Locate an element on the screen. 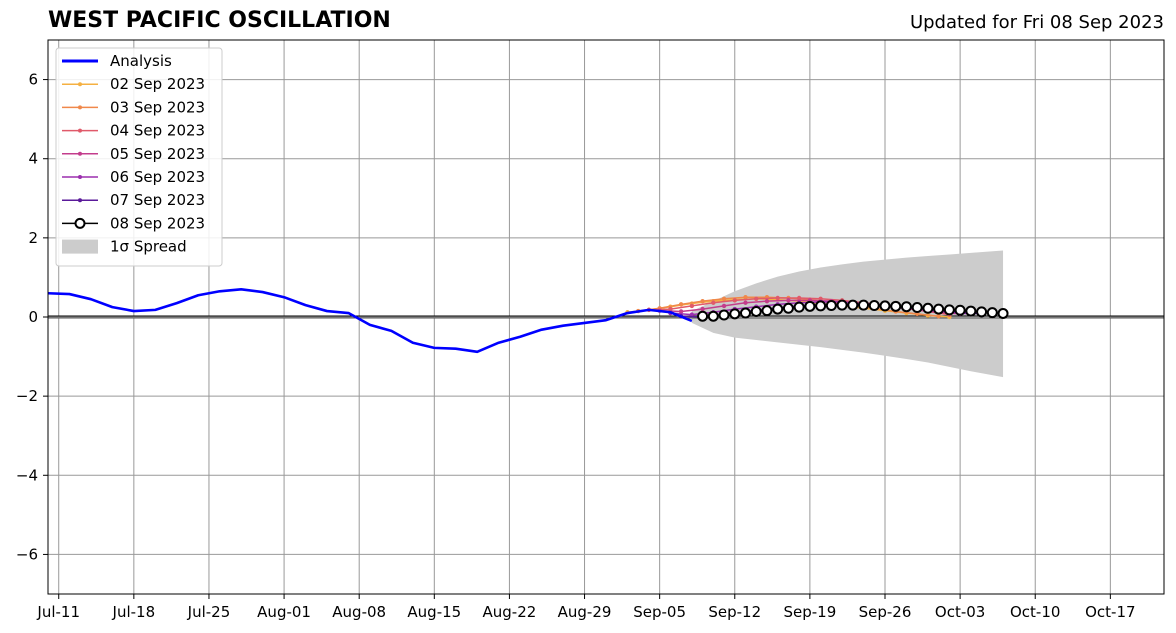 Image resolution: width=1176 pixels, height=633 pixels. x-tick-label: Aug-08 is located at coordinates (359, 612).